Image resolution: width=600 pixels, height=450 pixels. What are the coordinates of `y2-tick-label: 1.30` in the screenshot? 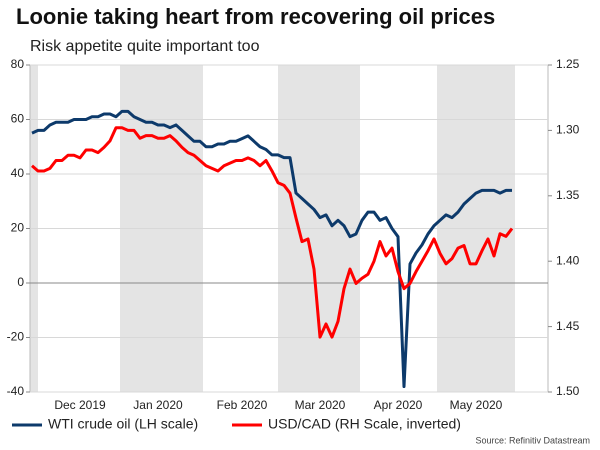 It's located at (568, 130).